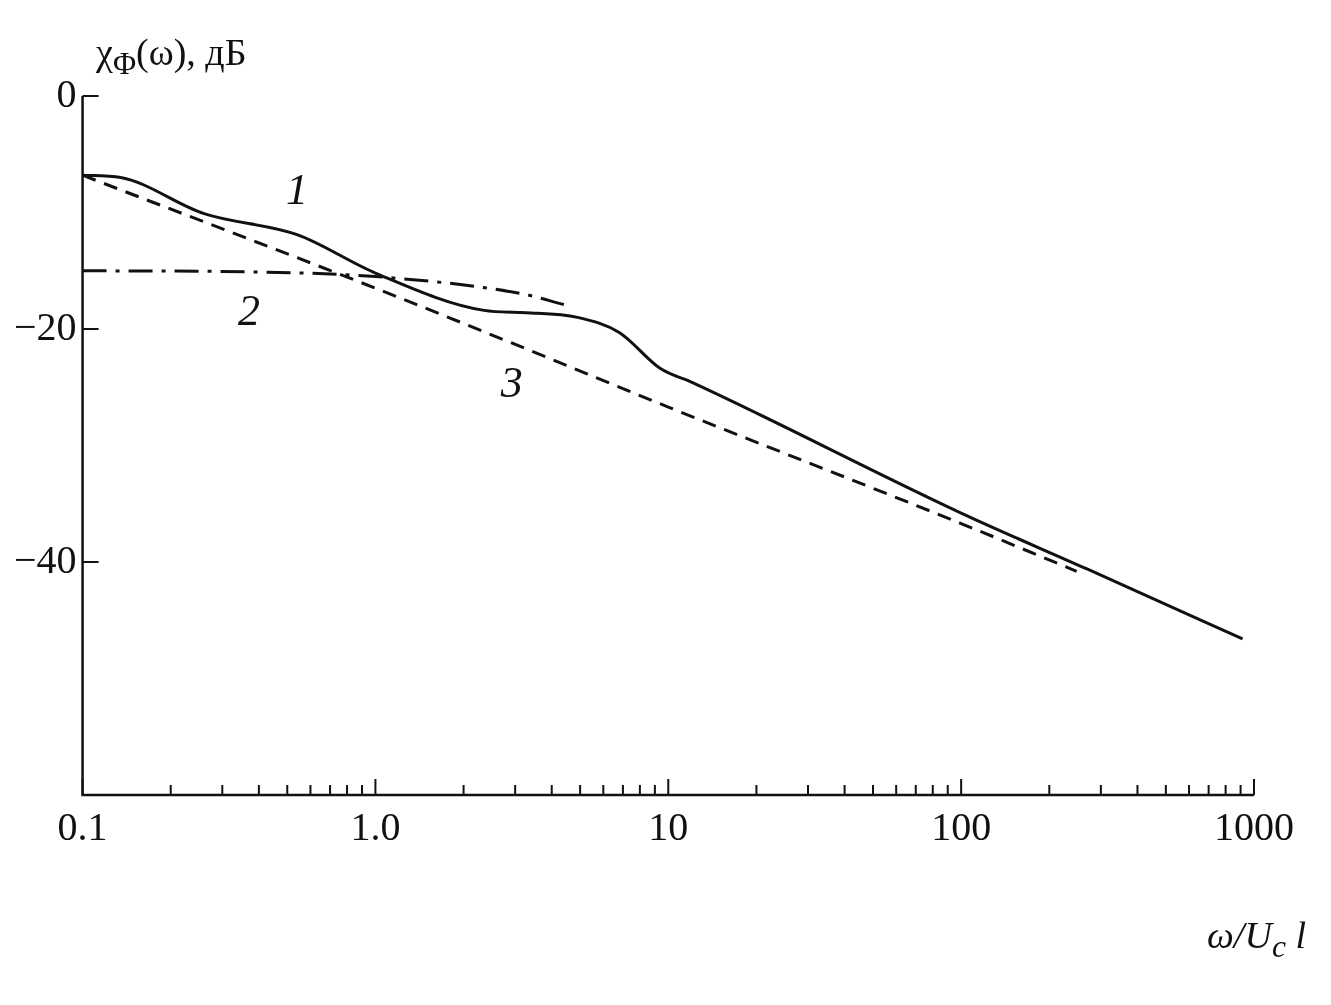  I want to click on annotation: 2, so click(248, 311).